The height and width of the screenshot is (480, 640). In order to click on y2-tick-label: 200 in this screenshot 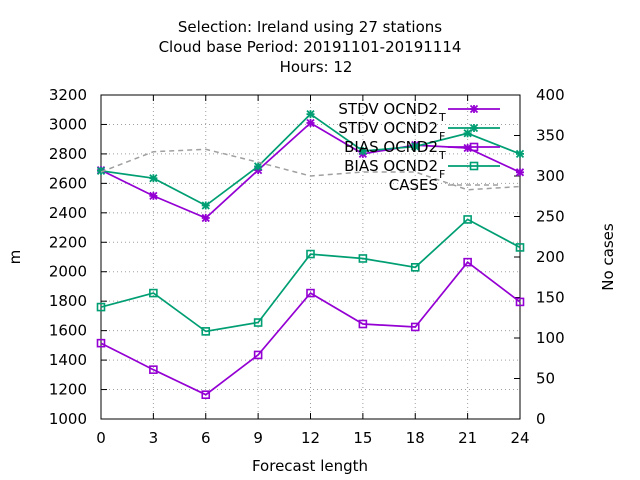, I will do `click(550, 257)`.